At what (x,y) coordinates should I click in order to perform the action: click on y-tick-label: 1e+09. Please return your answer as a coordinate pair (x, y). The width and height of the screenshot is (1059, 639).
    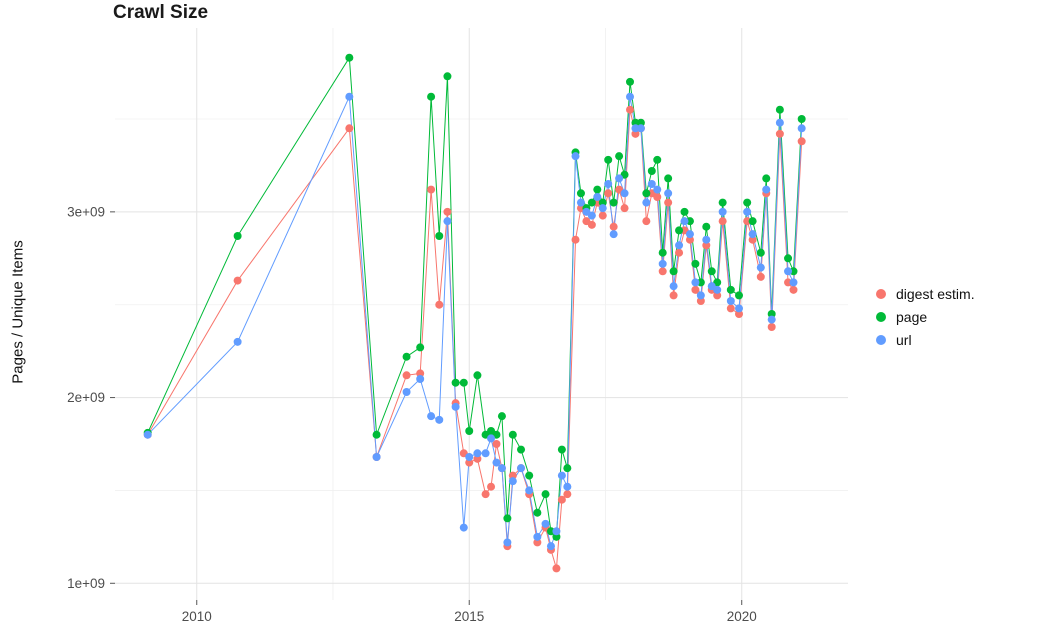
    Looking at the image, I should click on (86, 583).